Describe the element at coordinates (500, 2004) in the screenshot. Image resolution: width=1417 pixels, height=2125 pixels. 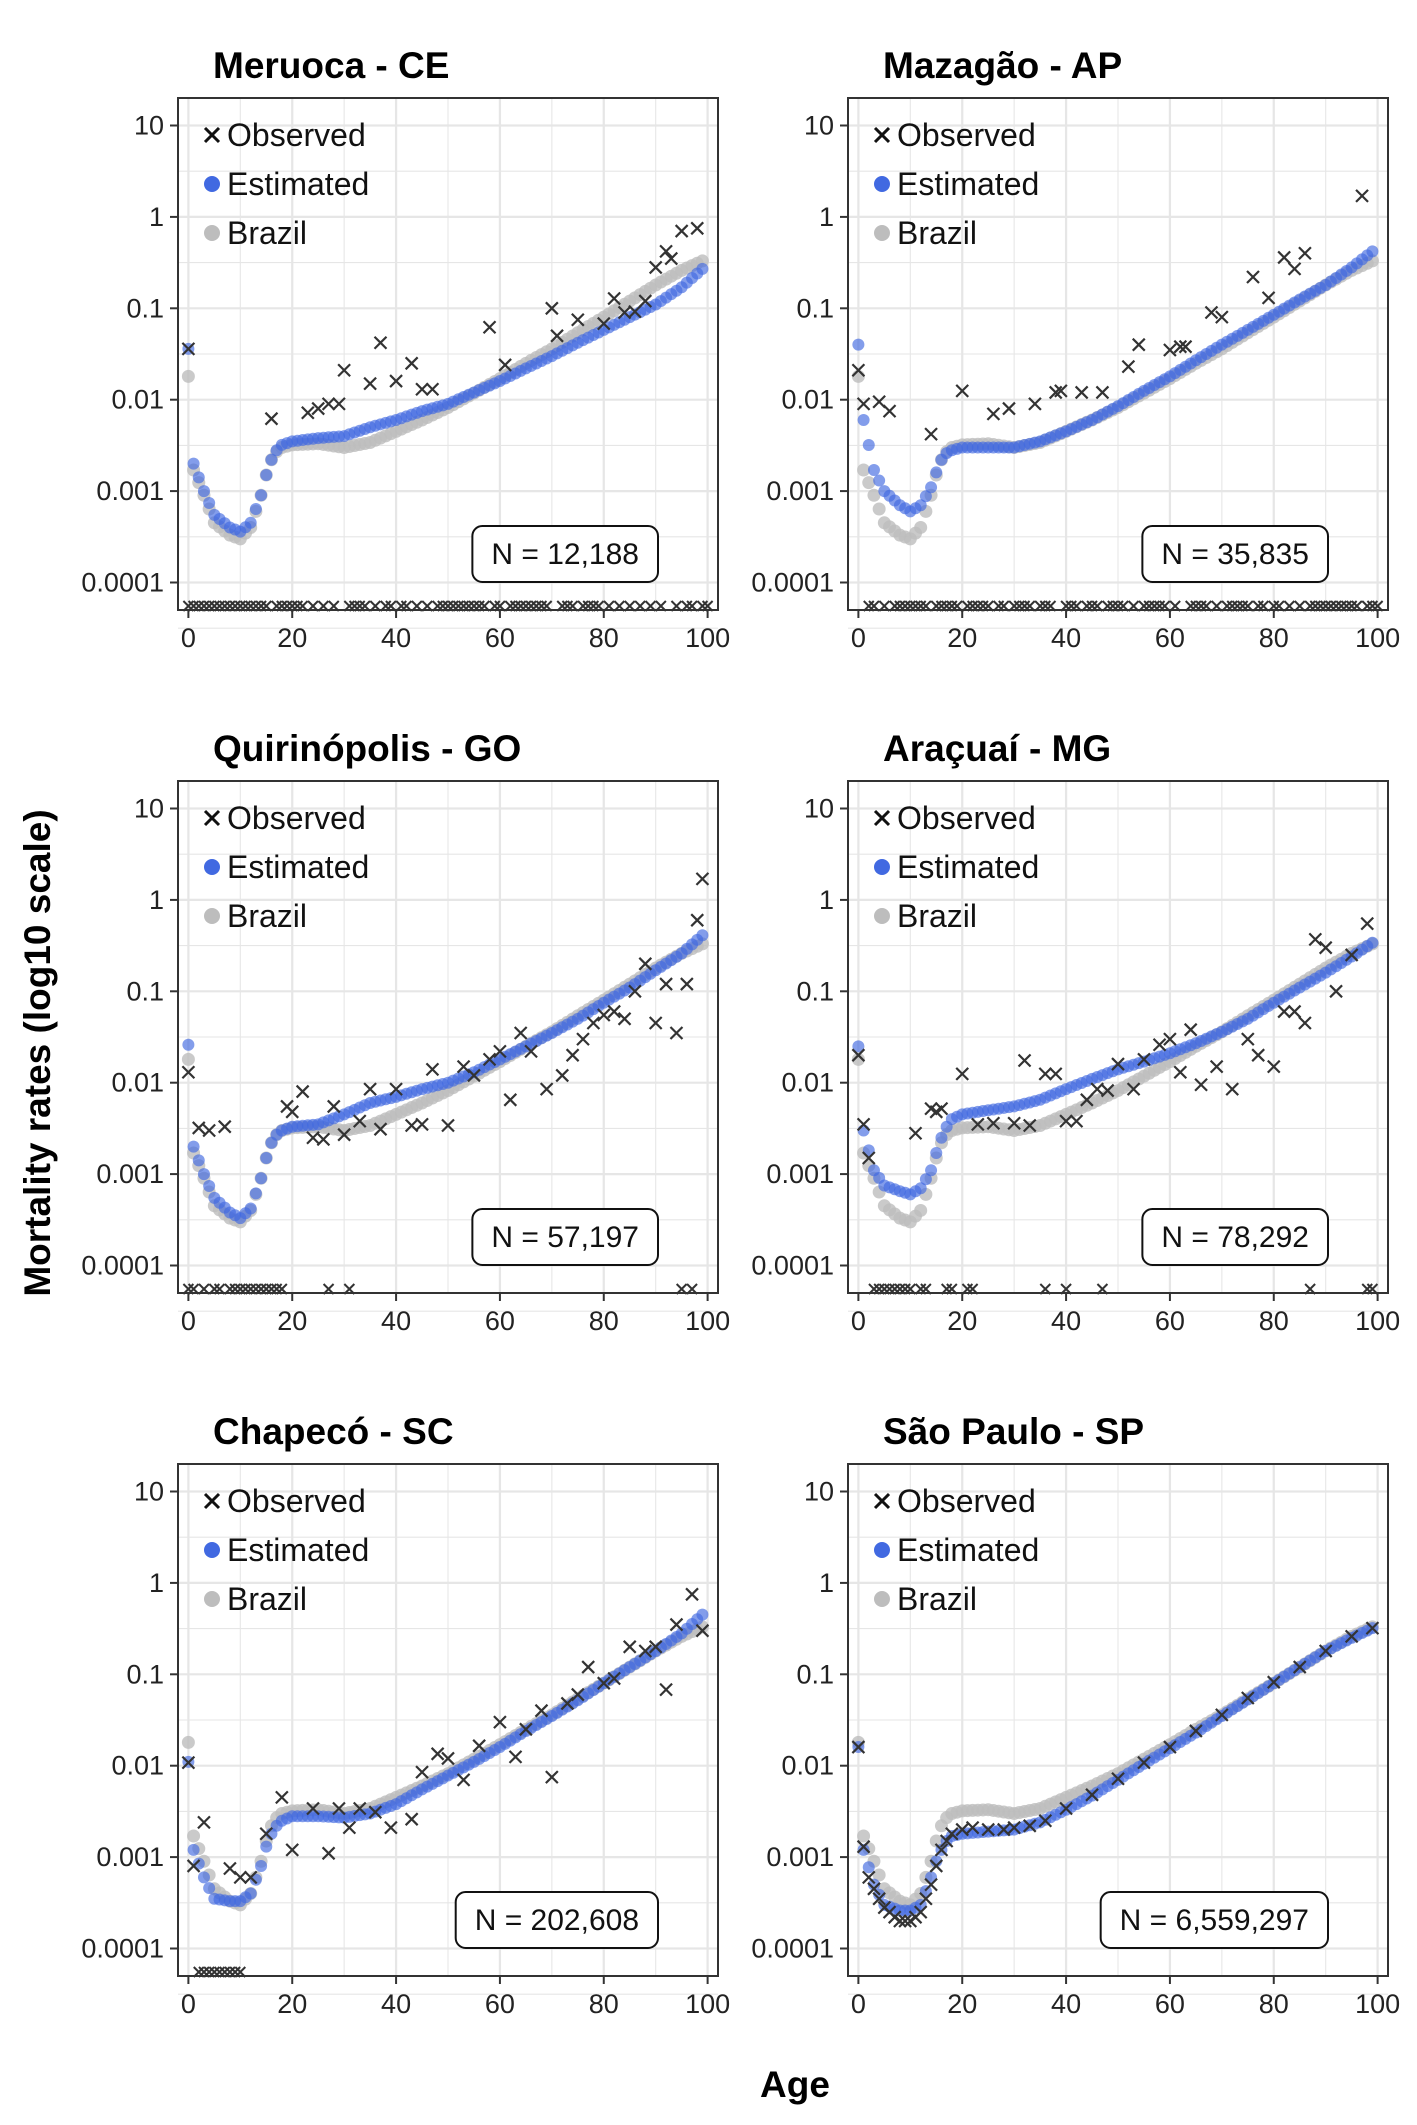
I see `x-tick-label: 60` at that location.